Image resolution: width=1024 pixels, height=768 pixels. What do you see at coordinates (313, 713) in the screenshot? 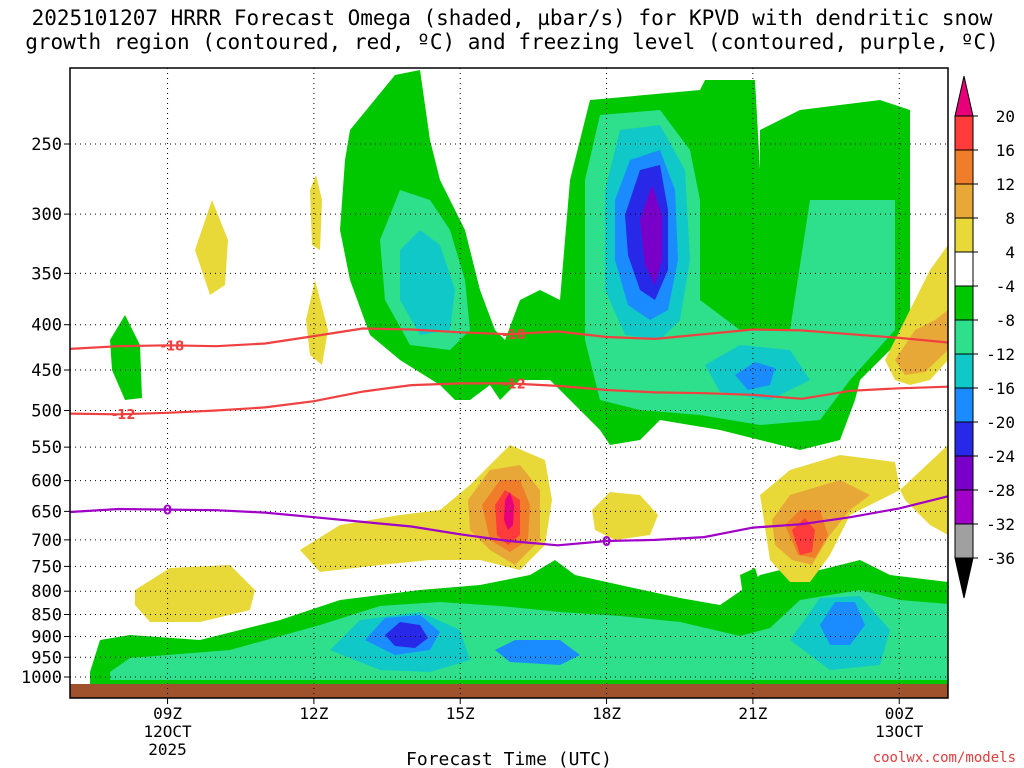
I see `x-tick-label: 12Z` at bounding box center [313, 713].